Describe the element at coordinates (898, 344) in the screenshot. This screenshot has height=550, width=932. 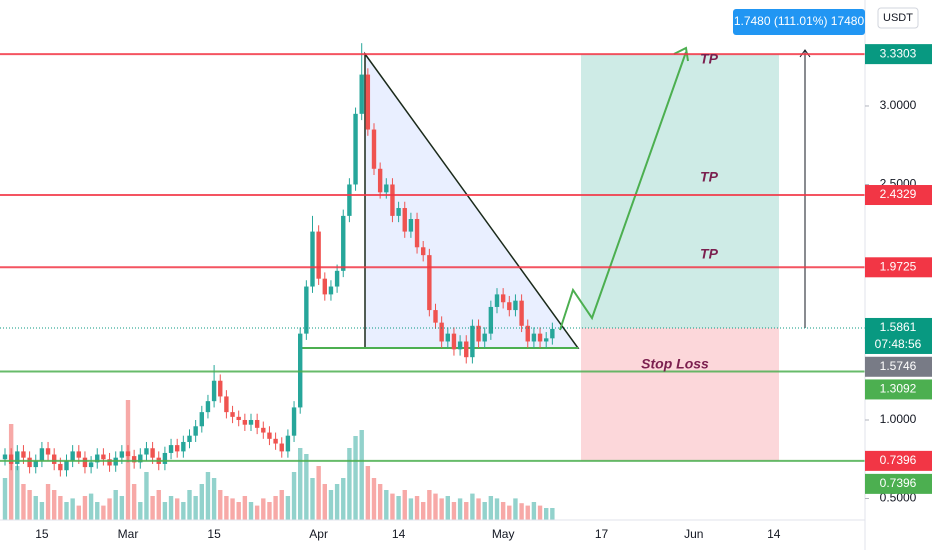
I see `countdown: 07:48:56` at that location.